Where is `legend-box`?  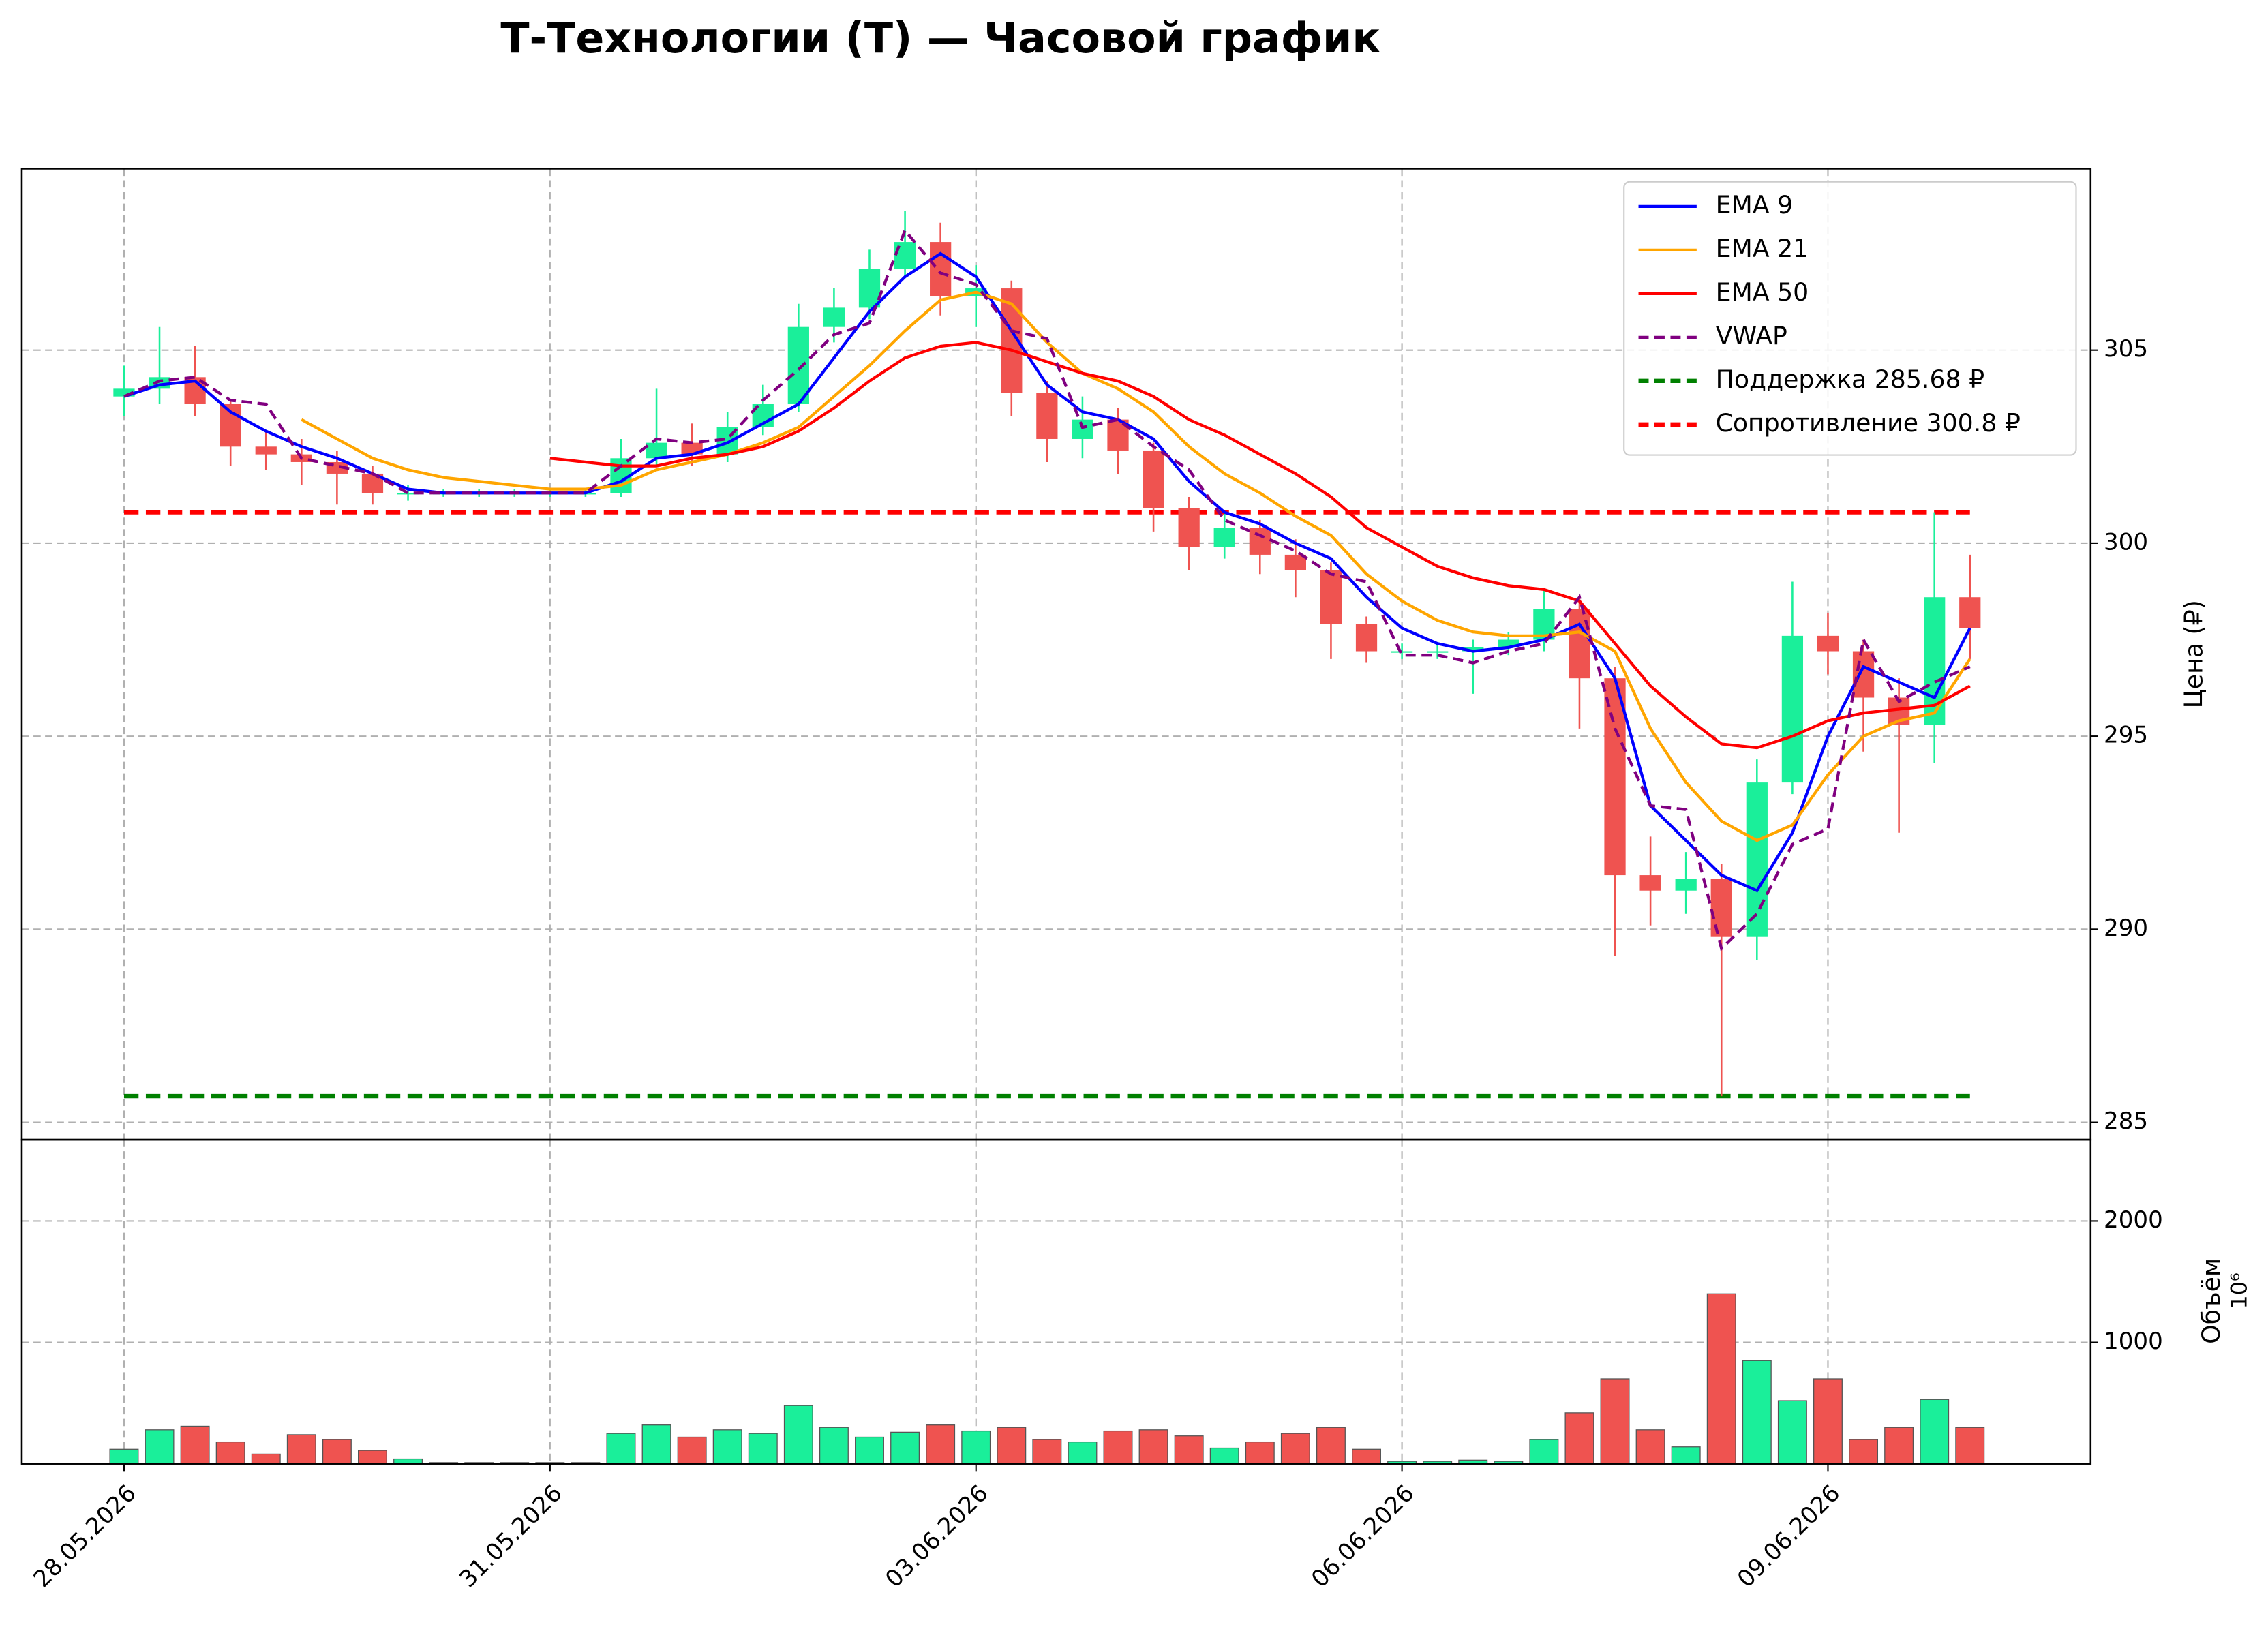 legend-box is located at coordinates (1850, 318).